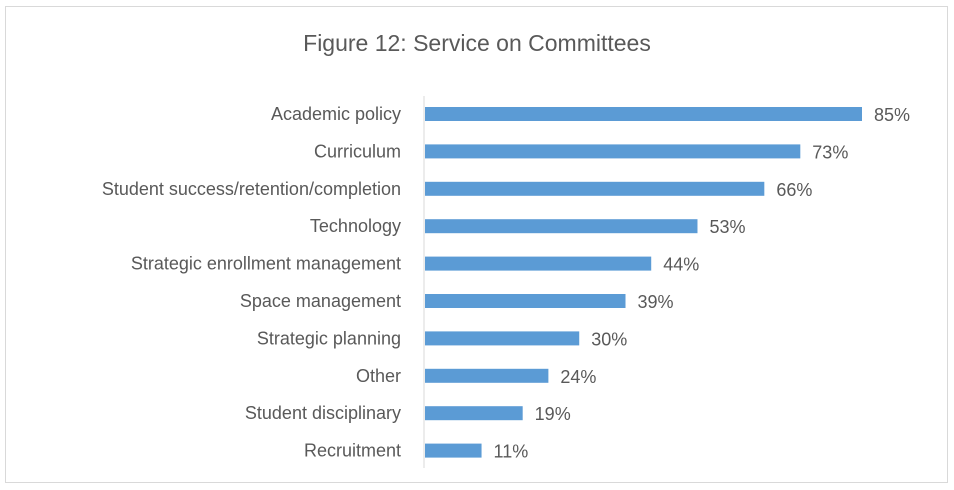  What do you see at coordinates (329, 338) in the screenshot?
I see `category-label: Strategic planning` at bounding box center [329, 338].